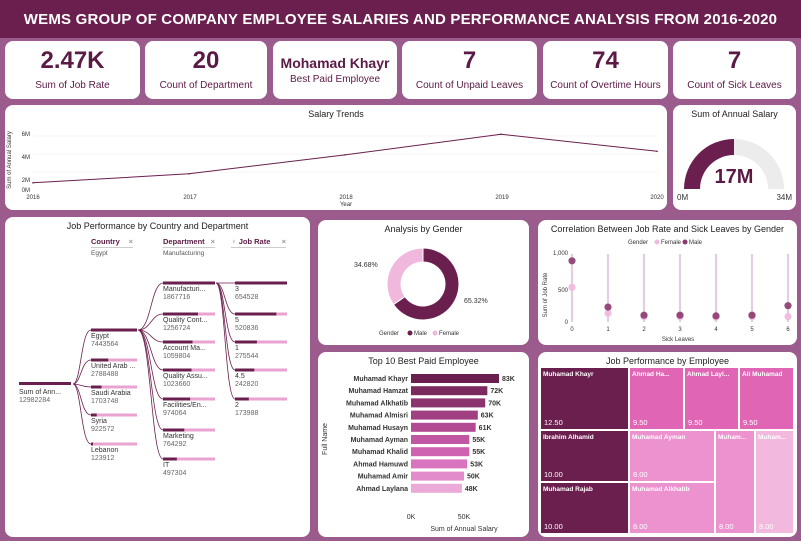 Image resolution: width=801 pixels, height=541 pixels. What do you see at coordinates (247, 385) in the screenshot?
I see `node-value: 242820` at bounding box center [247, 385].